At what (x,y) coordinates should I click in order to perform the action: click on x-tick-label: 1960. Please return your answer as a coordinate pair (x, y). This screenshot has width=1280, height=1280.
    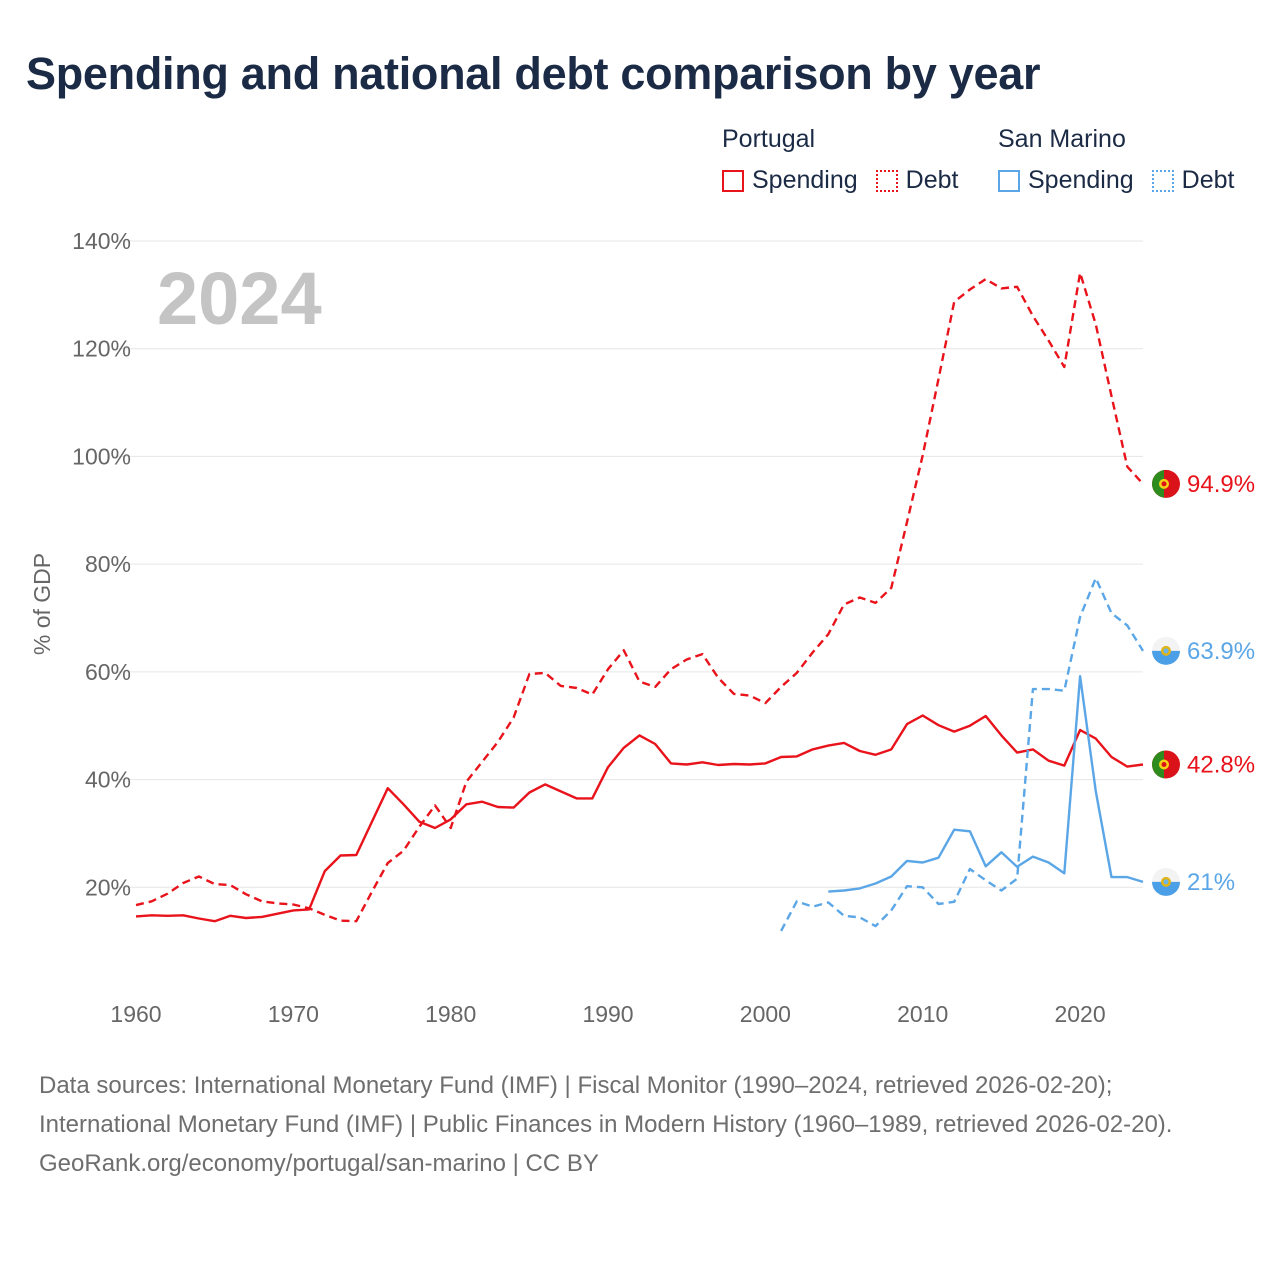
    Looking at the image, I should click on (135, 1014).